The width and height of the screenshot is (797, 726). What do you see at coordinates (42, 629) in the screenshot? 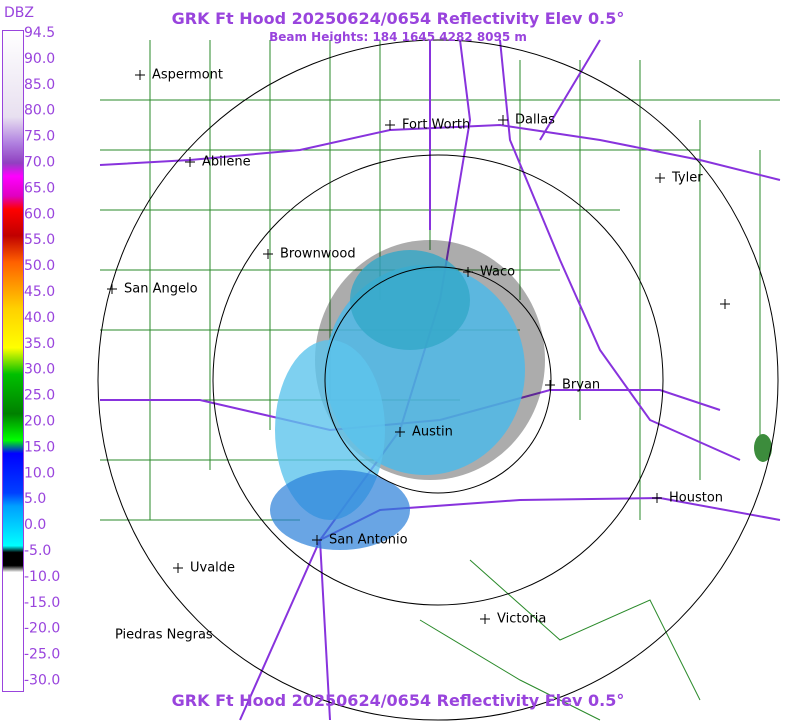
I see `legend-label: -20.0` at bounding box center [42, 629].